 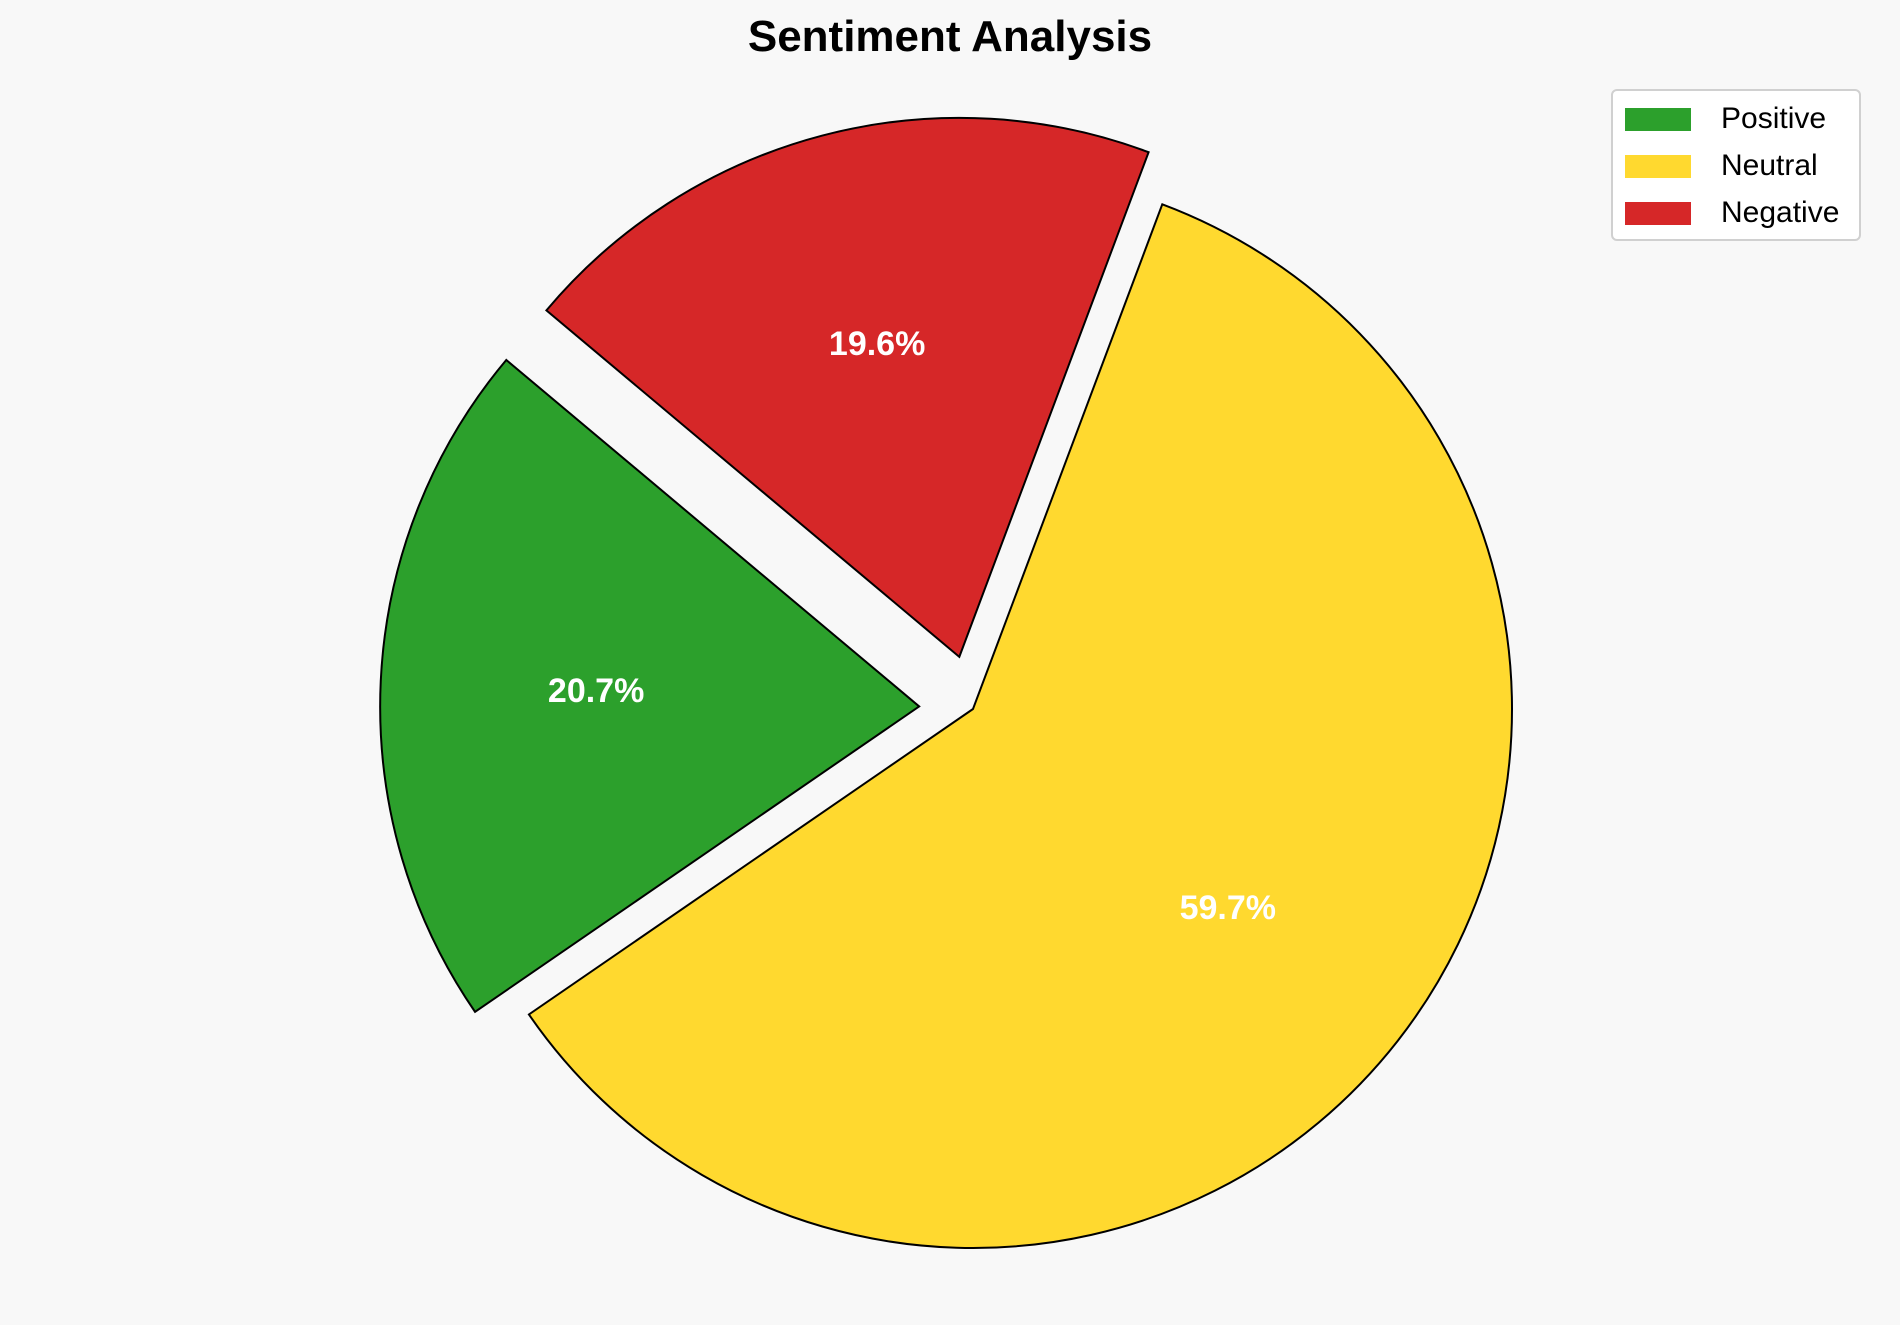 I want to click on legend-label: Neutral, so click(x=1769, y=165).